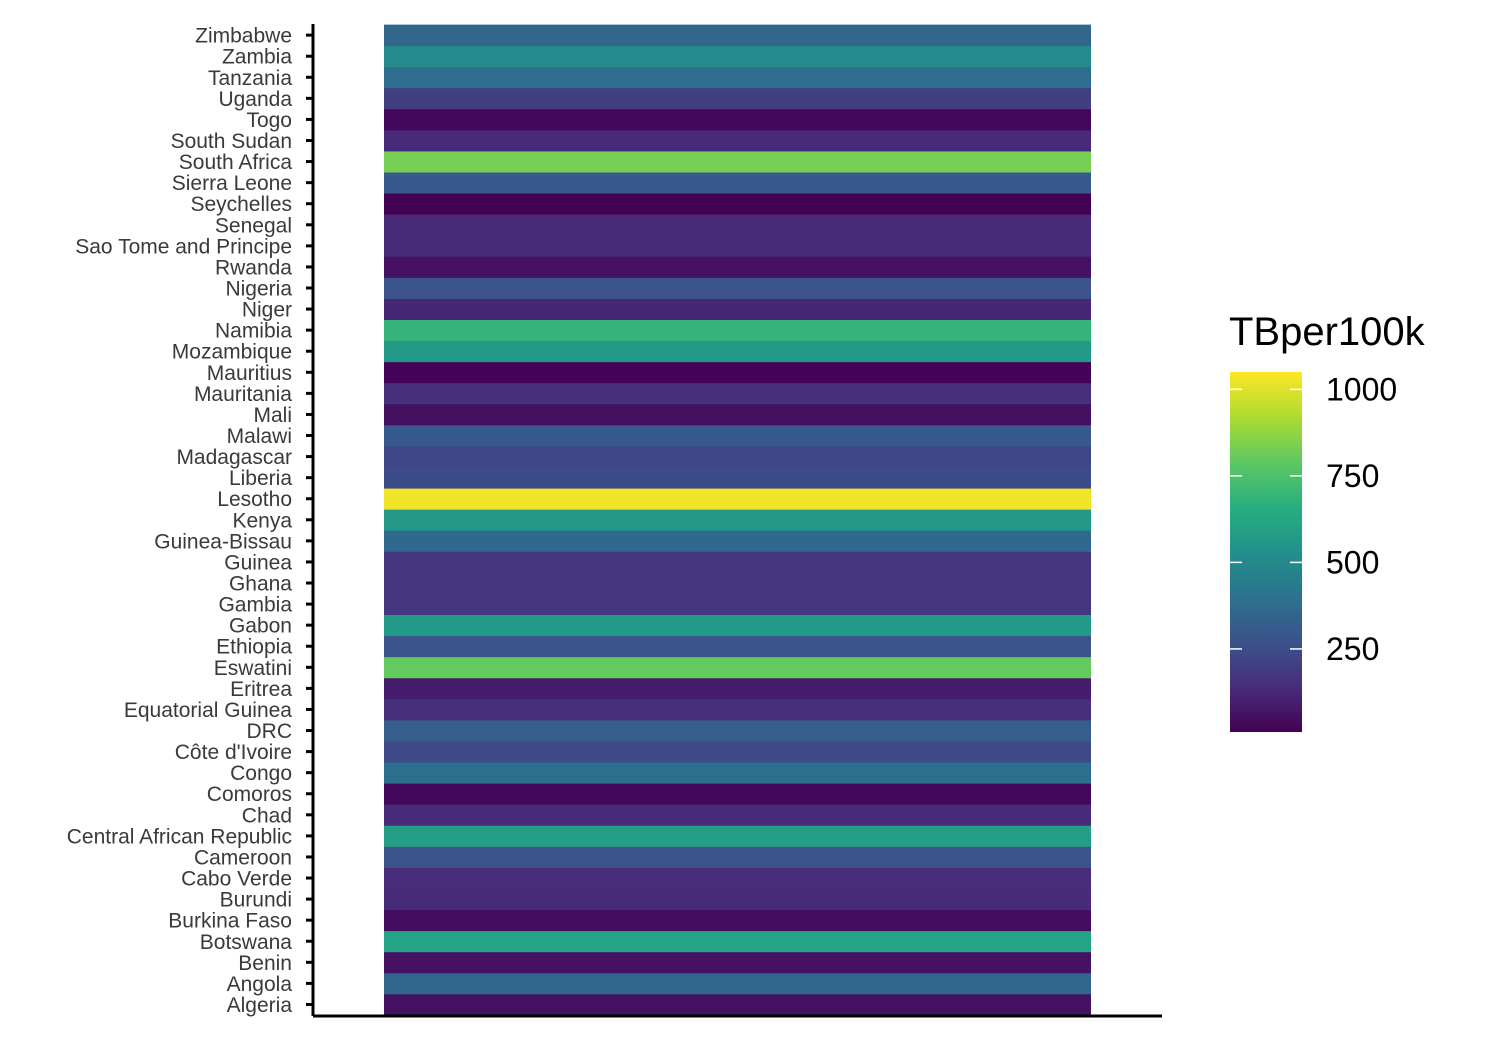 This screenshot has height=1050, width=1500. I want to click on y-label-cabo-verde: Cabo Verde, so click(236, 879).